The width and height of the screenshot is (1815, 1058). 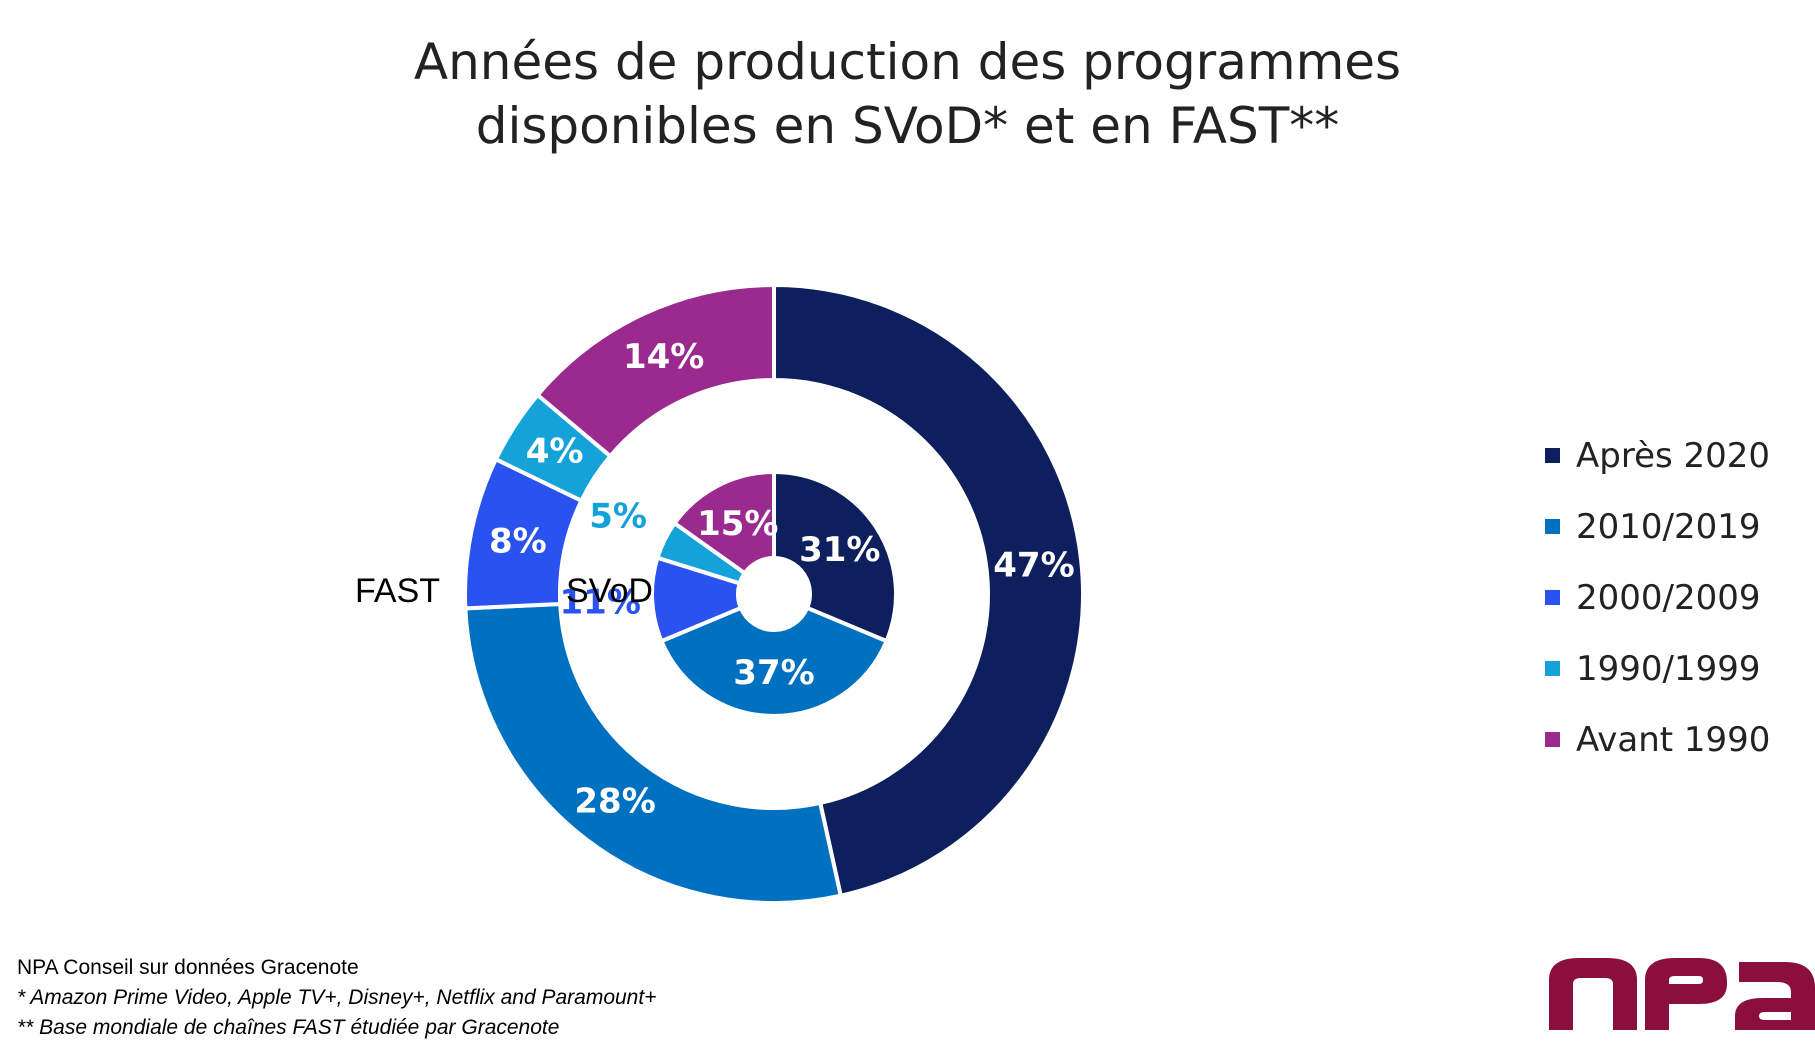 What do you see at coordinates (907, 62) in the screenshot?
I see `chart-title-line-1: Années de production des programmes` at bounding box center [907, 62].